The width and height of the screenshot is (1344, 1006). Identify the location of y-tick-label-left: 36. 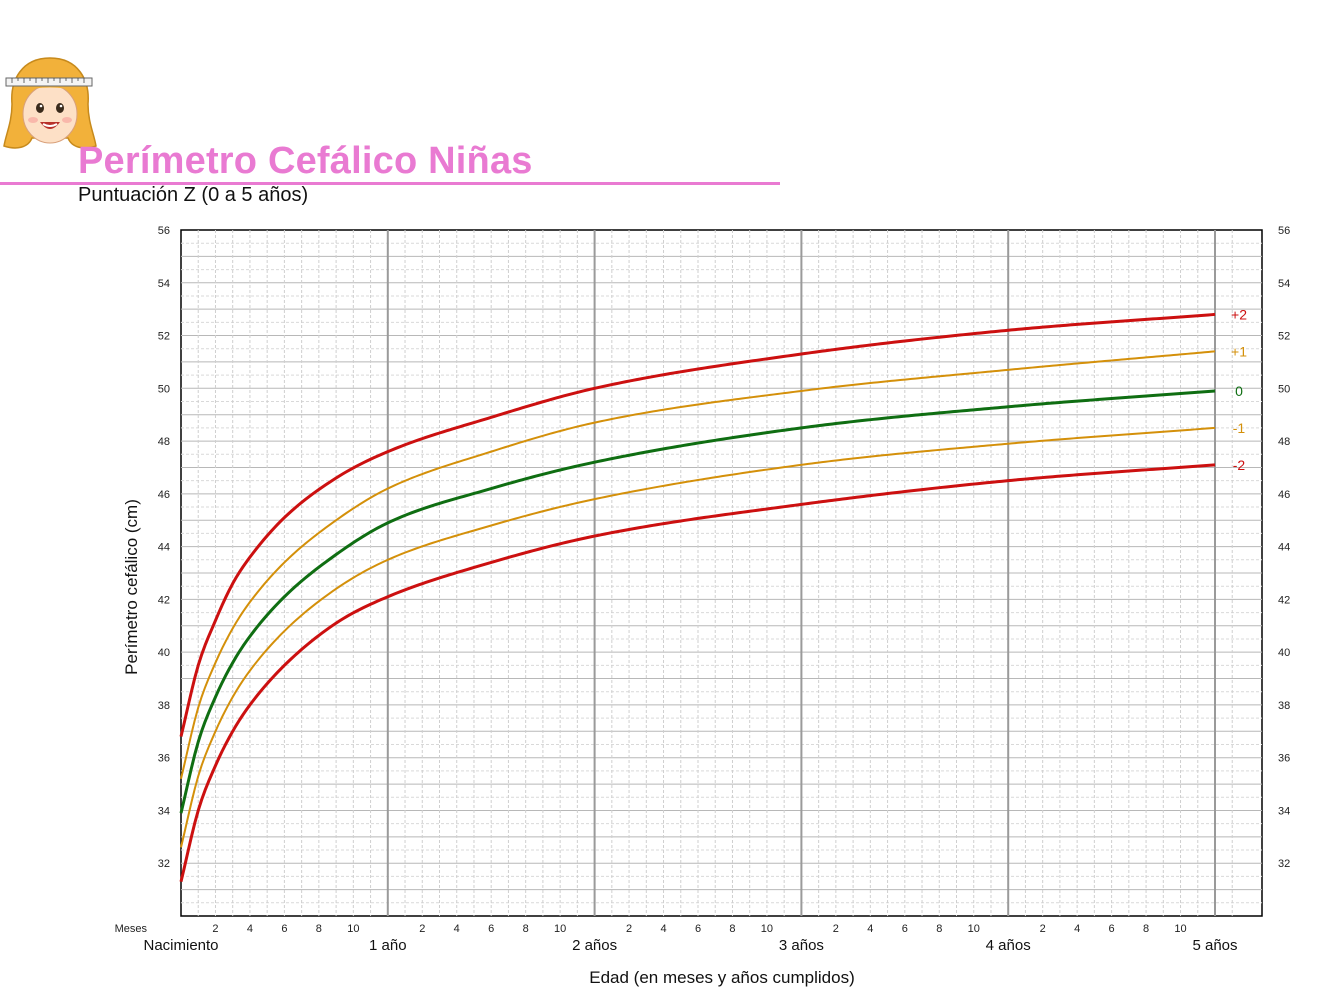
(164, 759).